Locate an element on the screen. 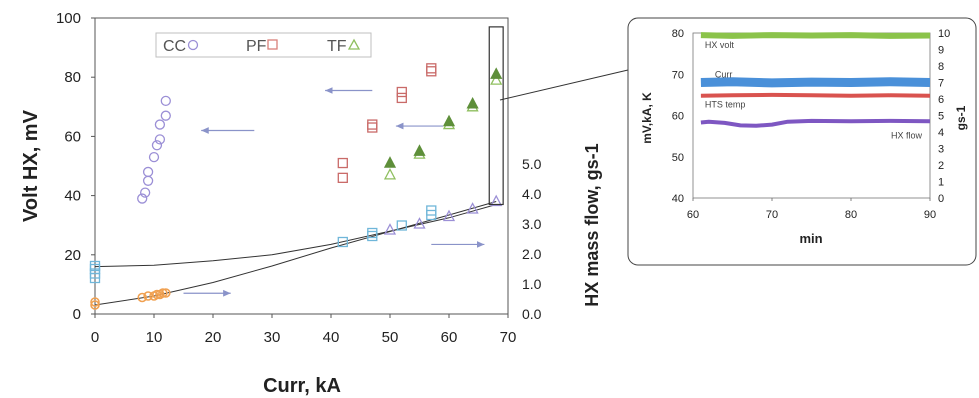 The width and height of the screenshot is (979, 398). y2-tick-label: 0.0 is located at coordinates (532, 314).